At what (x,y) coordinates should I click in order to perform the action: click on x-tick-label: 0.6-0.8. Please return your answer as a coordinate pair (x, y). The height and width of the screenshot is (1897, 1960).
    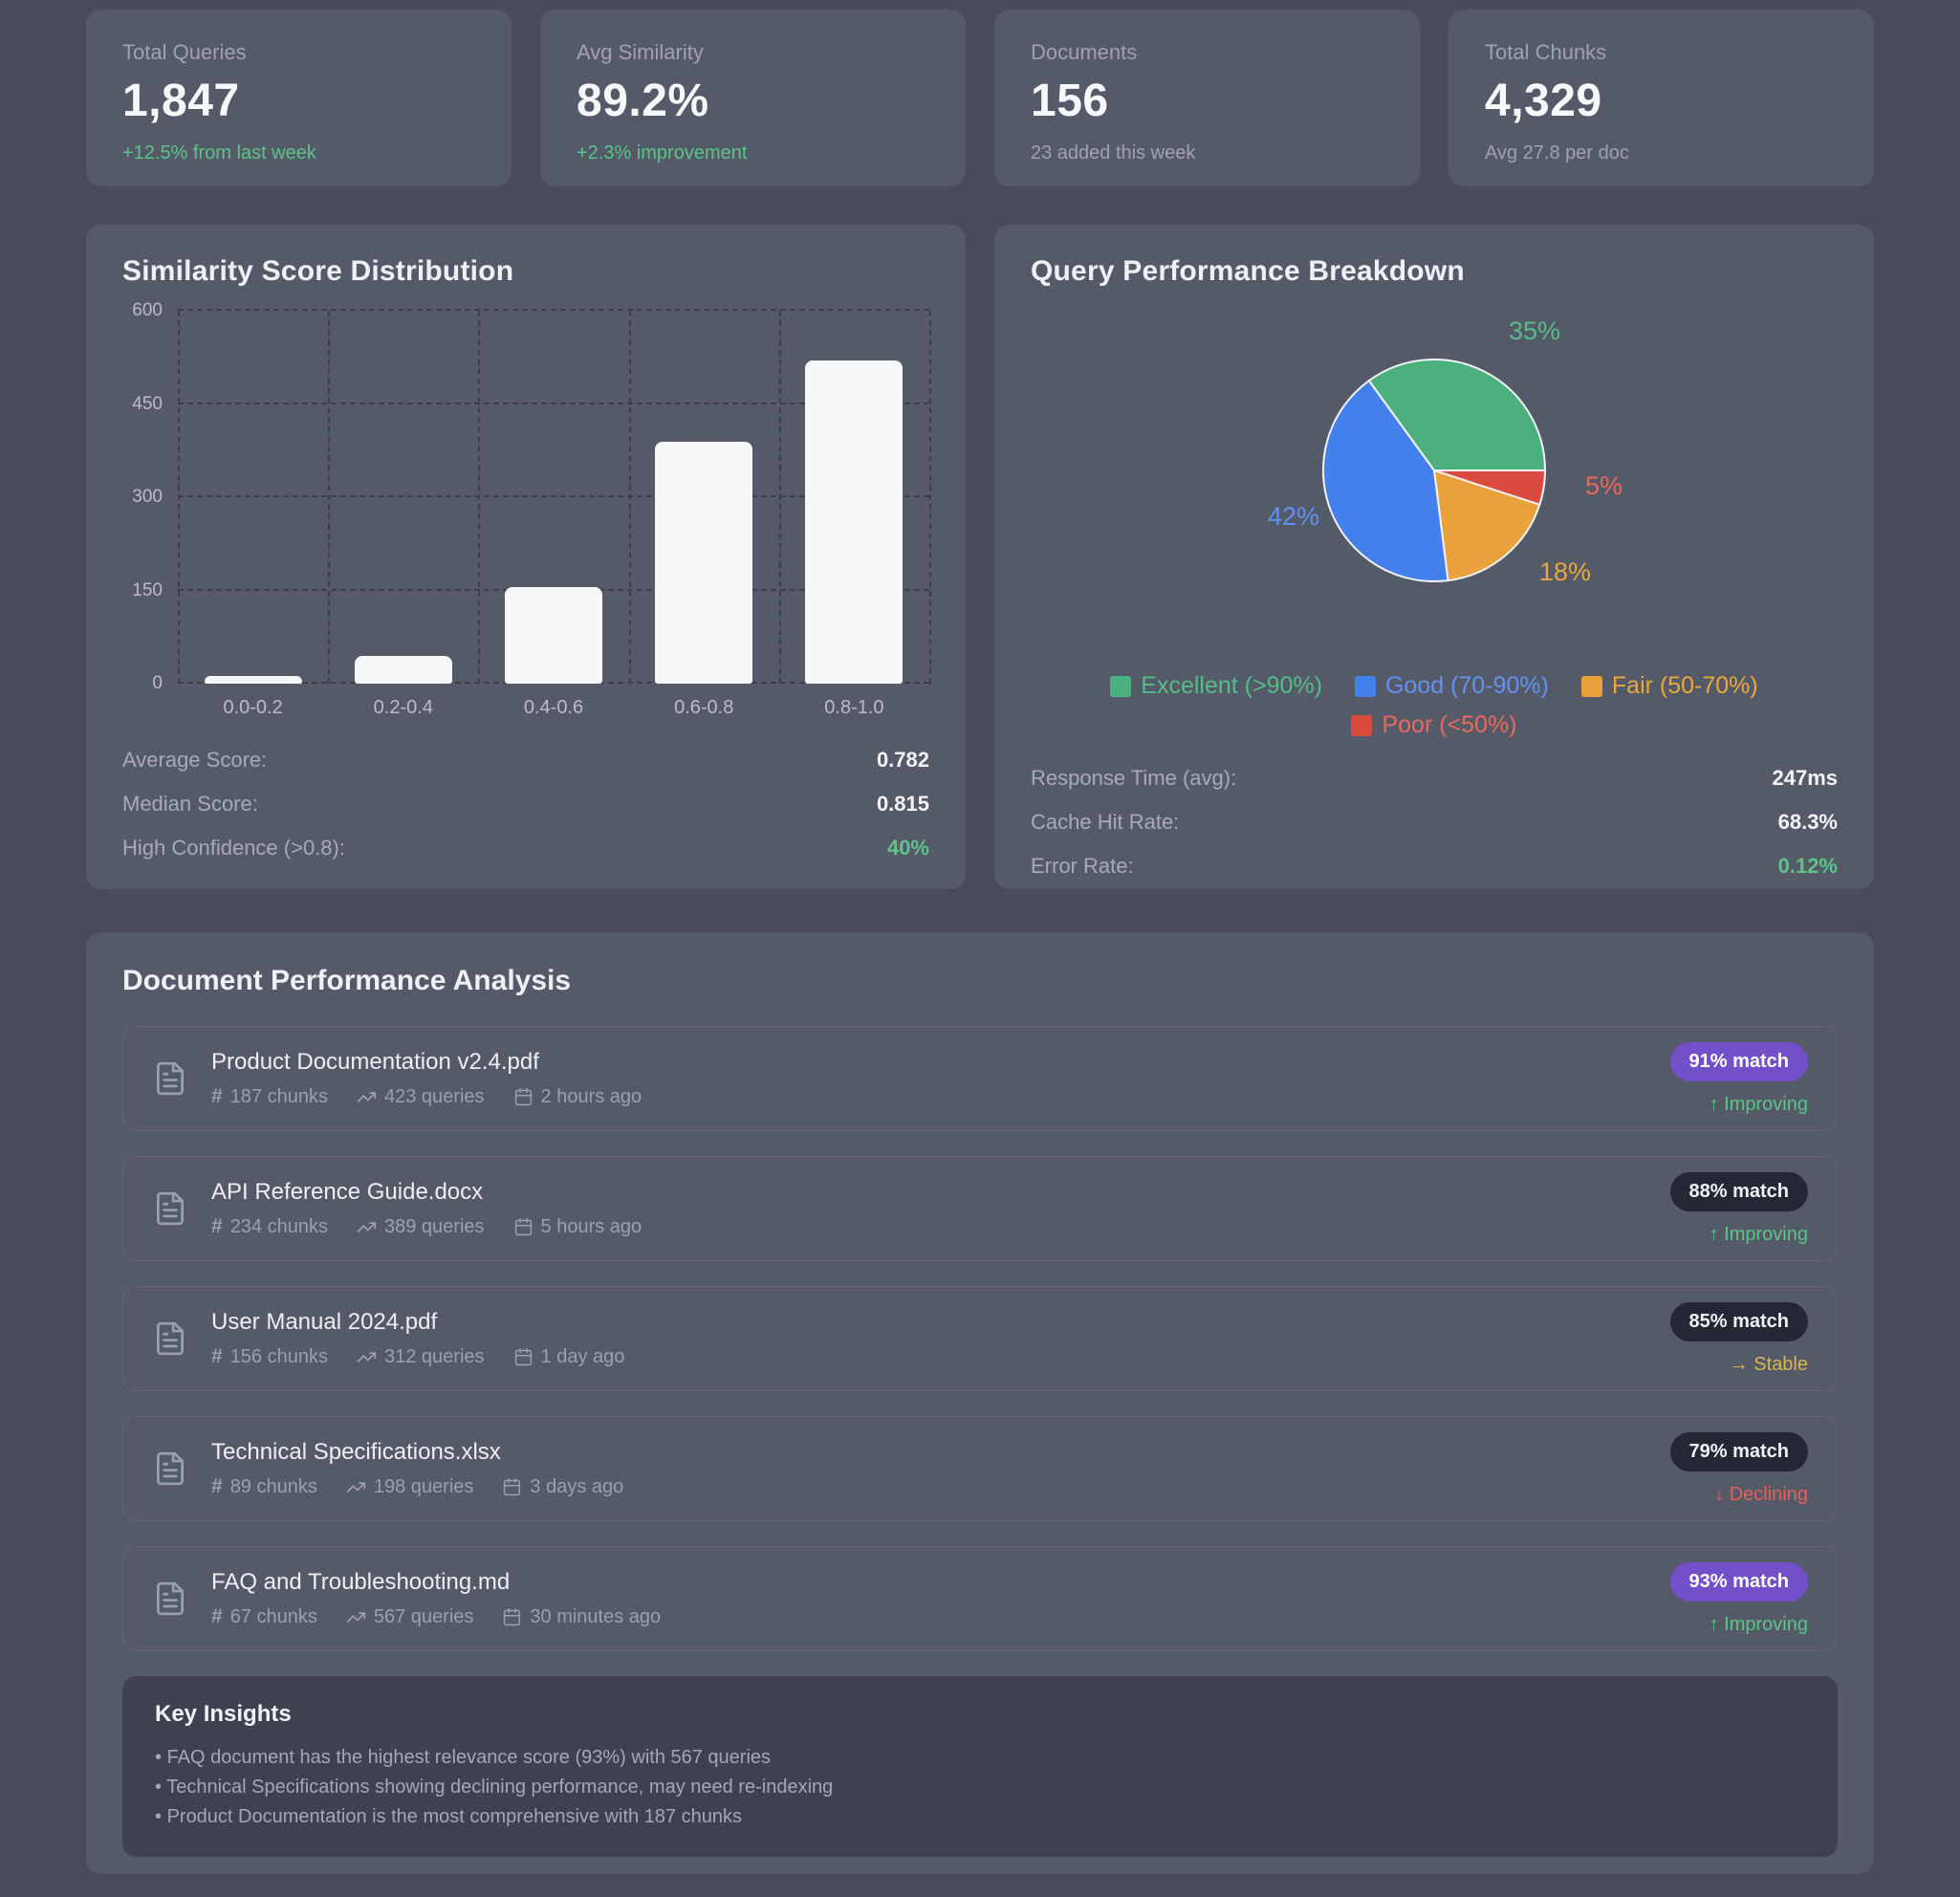
    Looking at the image, I should click on (704, 707).